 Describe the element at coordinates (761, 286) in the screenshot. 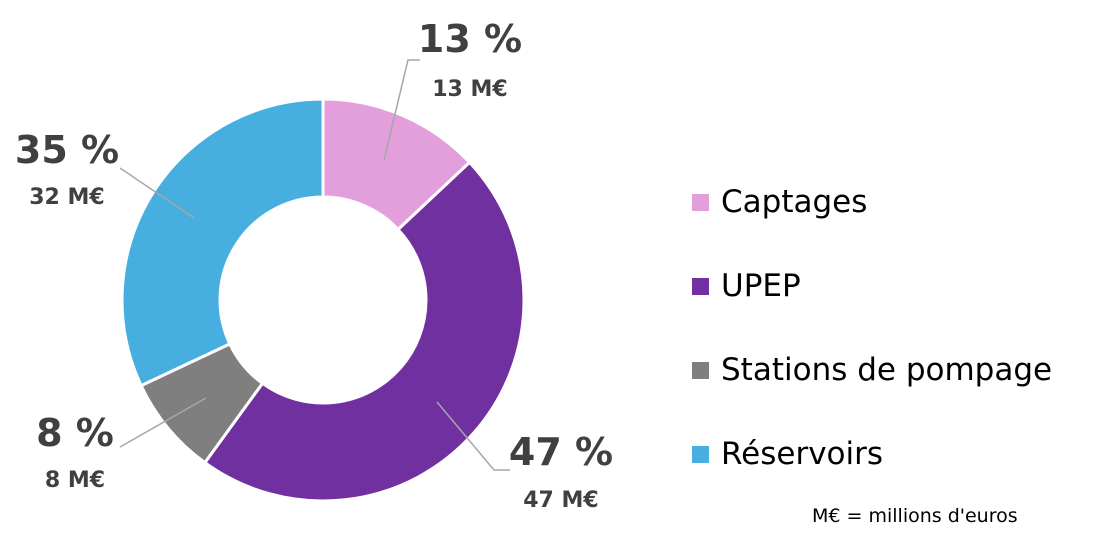

I see `legend-label-upep: UPEP` at that location.